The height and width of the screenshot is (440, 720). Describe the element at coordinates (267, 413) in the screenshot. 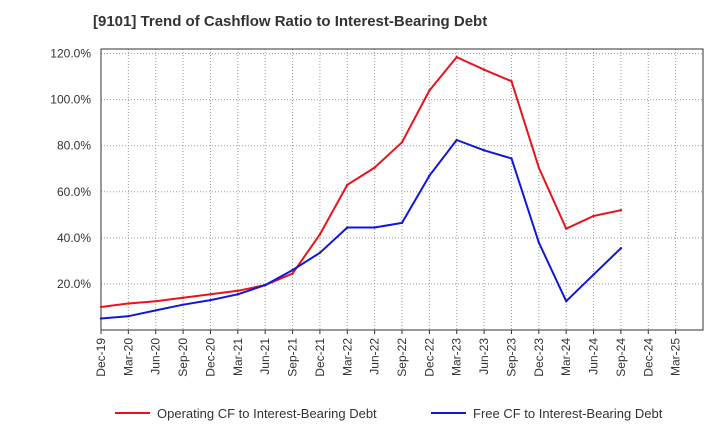

I see `legend-label: Operating CF to Interest-Bearing Debt` at that location.